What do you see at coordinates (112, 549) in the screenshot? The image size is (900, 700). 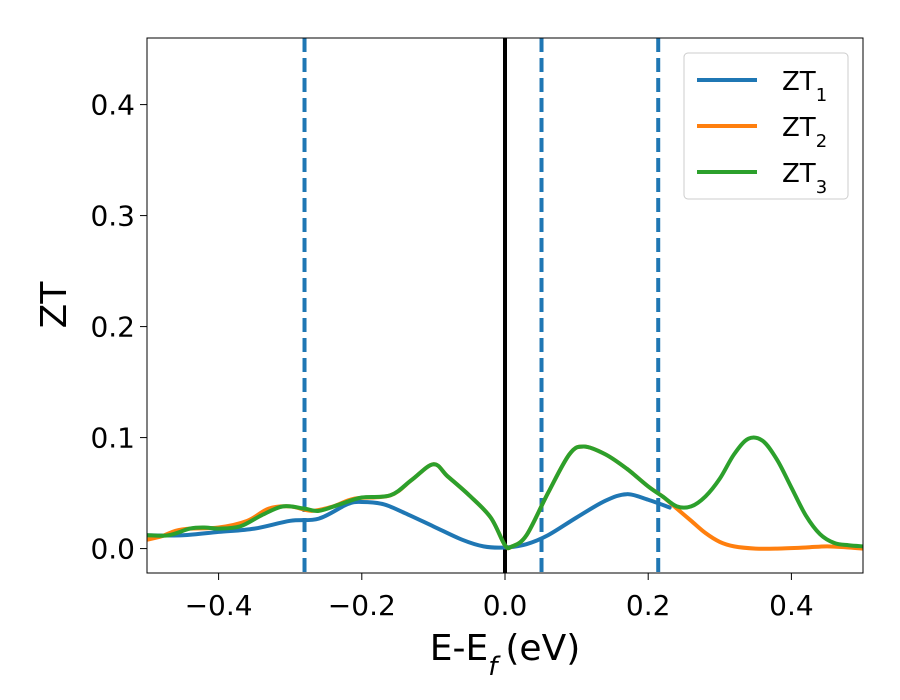 I see `y-tick-label: 0.0` at bounding box center [112, 549].